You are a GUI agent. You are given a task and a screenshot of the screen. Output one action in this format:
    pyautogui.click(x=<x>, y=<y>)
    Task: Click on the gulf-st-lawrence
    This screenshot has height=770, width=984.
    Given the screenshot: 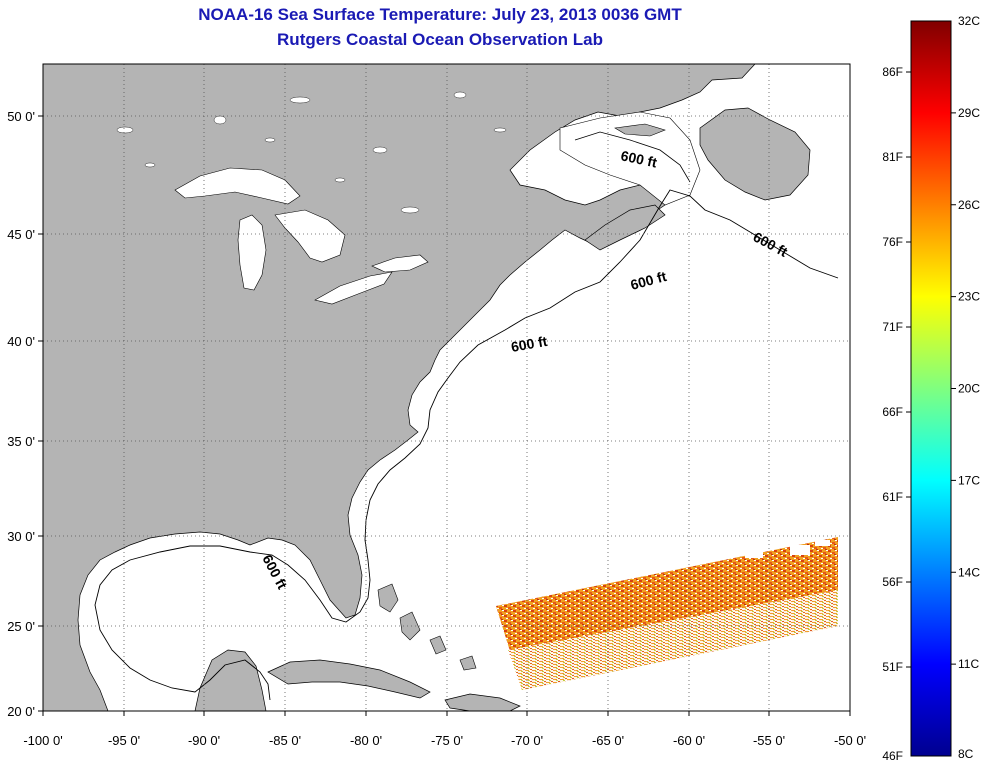 What is the action you would take?
    pyautogui.click(x=630, y=158)
    